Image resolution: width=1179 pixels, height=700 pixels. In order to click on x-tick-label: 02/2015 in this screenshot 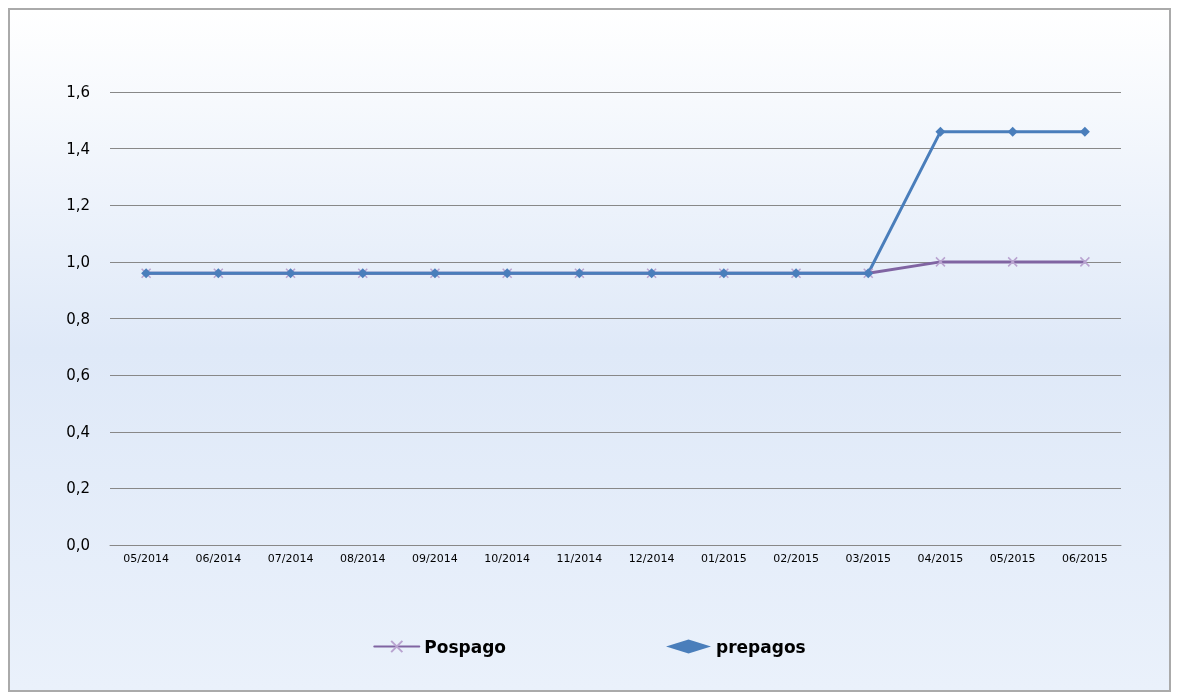, I will do `click(796, 558)`.